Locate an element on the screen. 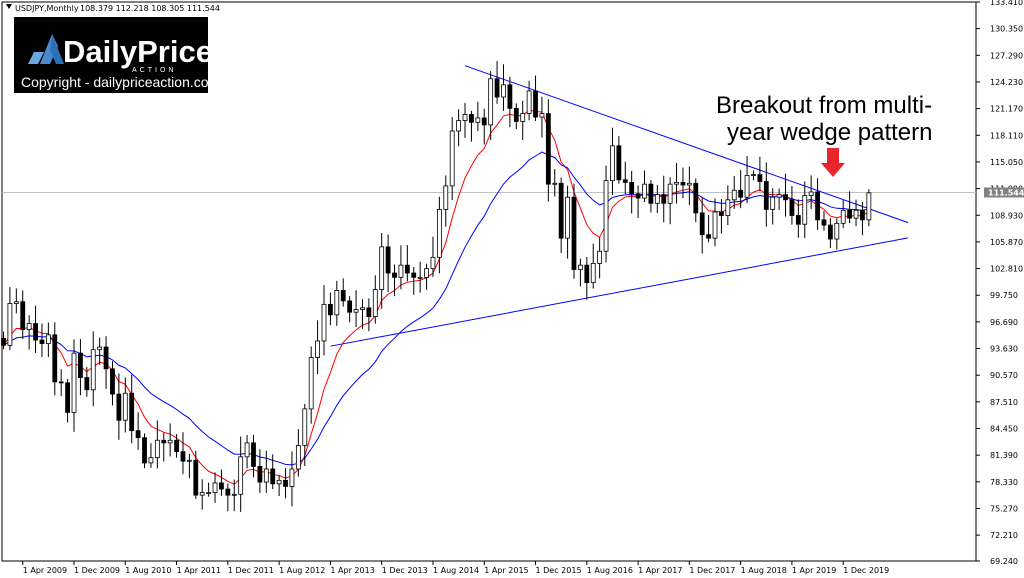 This screenshot has width=1024, height=578. annotation-line-1: Breakout from multi- is located at coordinates (824, 105).